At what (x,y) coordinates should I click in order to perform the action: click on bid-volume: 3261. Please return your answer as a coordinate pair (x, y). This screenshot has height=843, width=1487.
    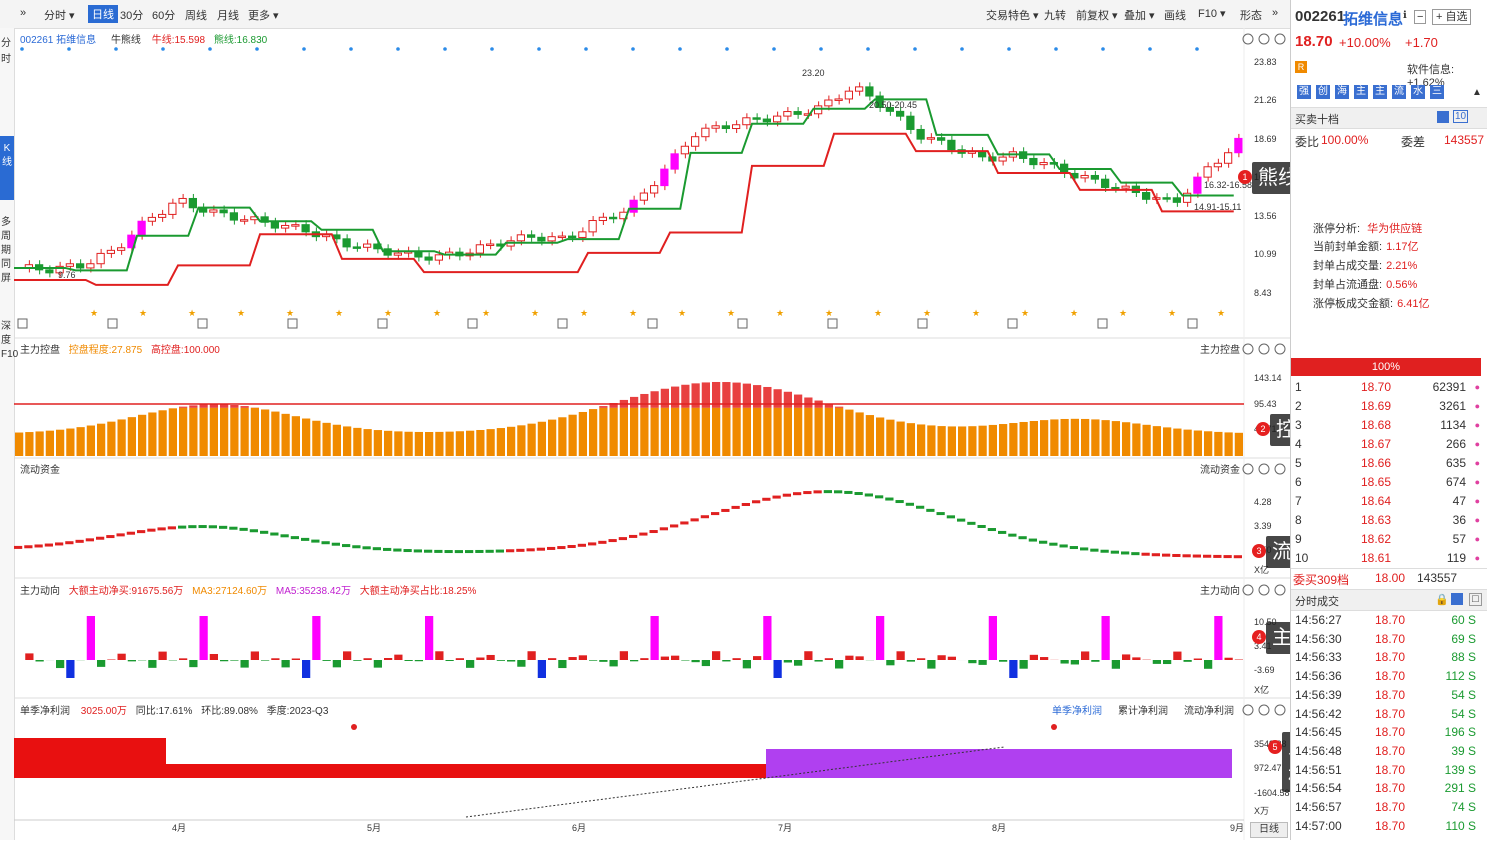
    Looking at the image, I should click on (1452, 406).